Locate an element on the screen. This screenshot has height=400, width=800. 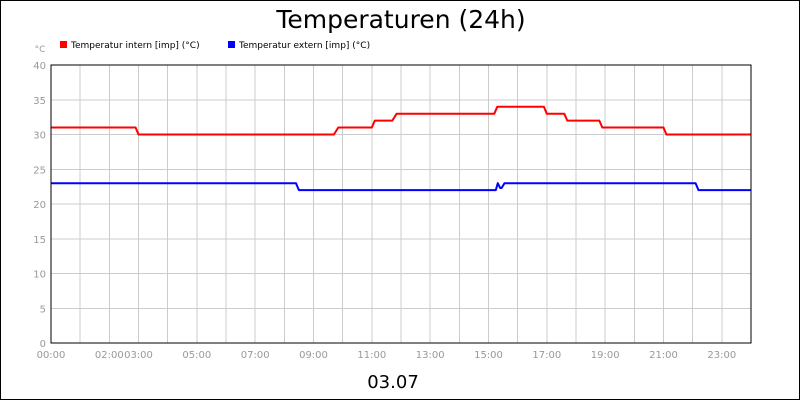
y-tick-label: 25 is located at coordinates (39, 170).